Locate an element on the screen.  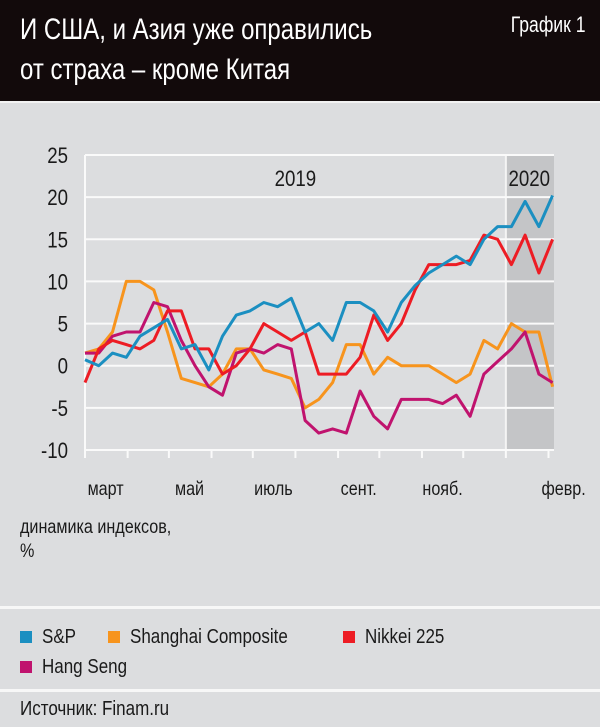
legend-label: Nikkei 225 is located at coordinates (404, 636).